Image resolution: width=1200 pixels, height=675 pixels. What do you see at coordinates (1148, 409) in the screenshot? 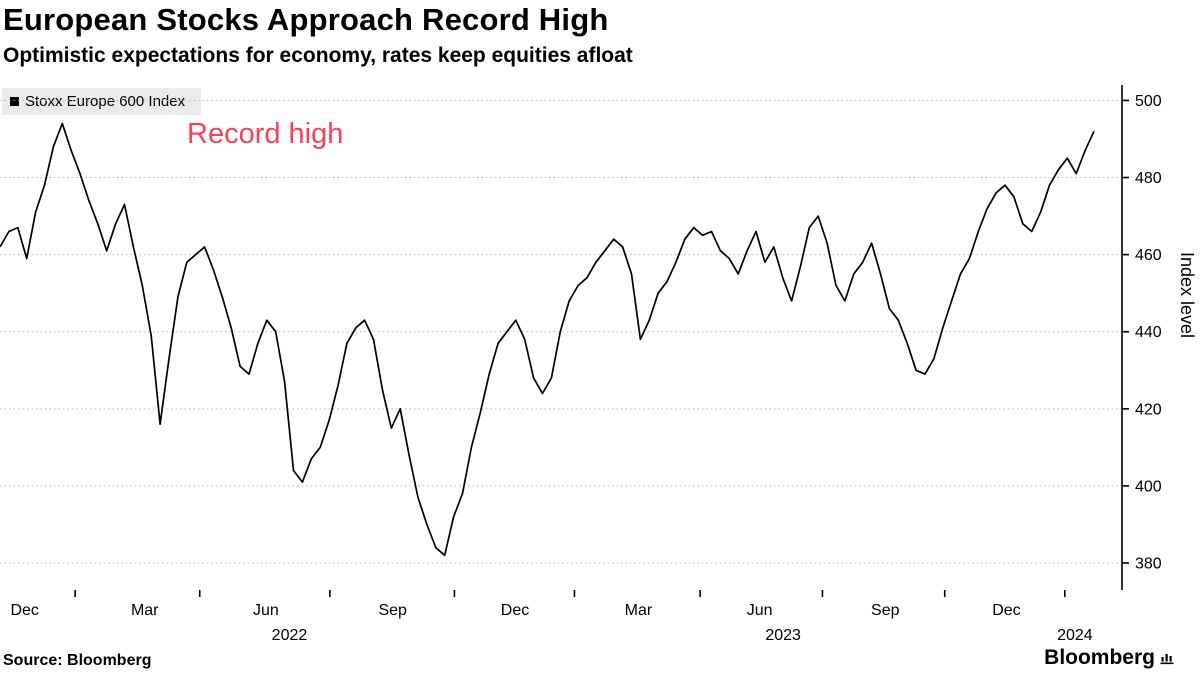
I see `svg-text: 420` at bounding box center [1148, 409].